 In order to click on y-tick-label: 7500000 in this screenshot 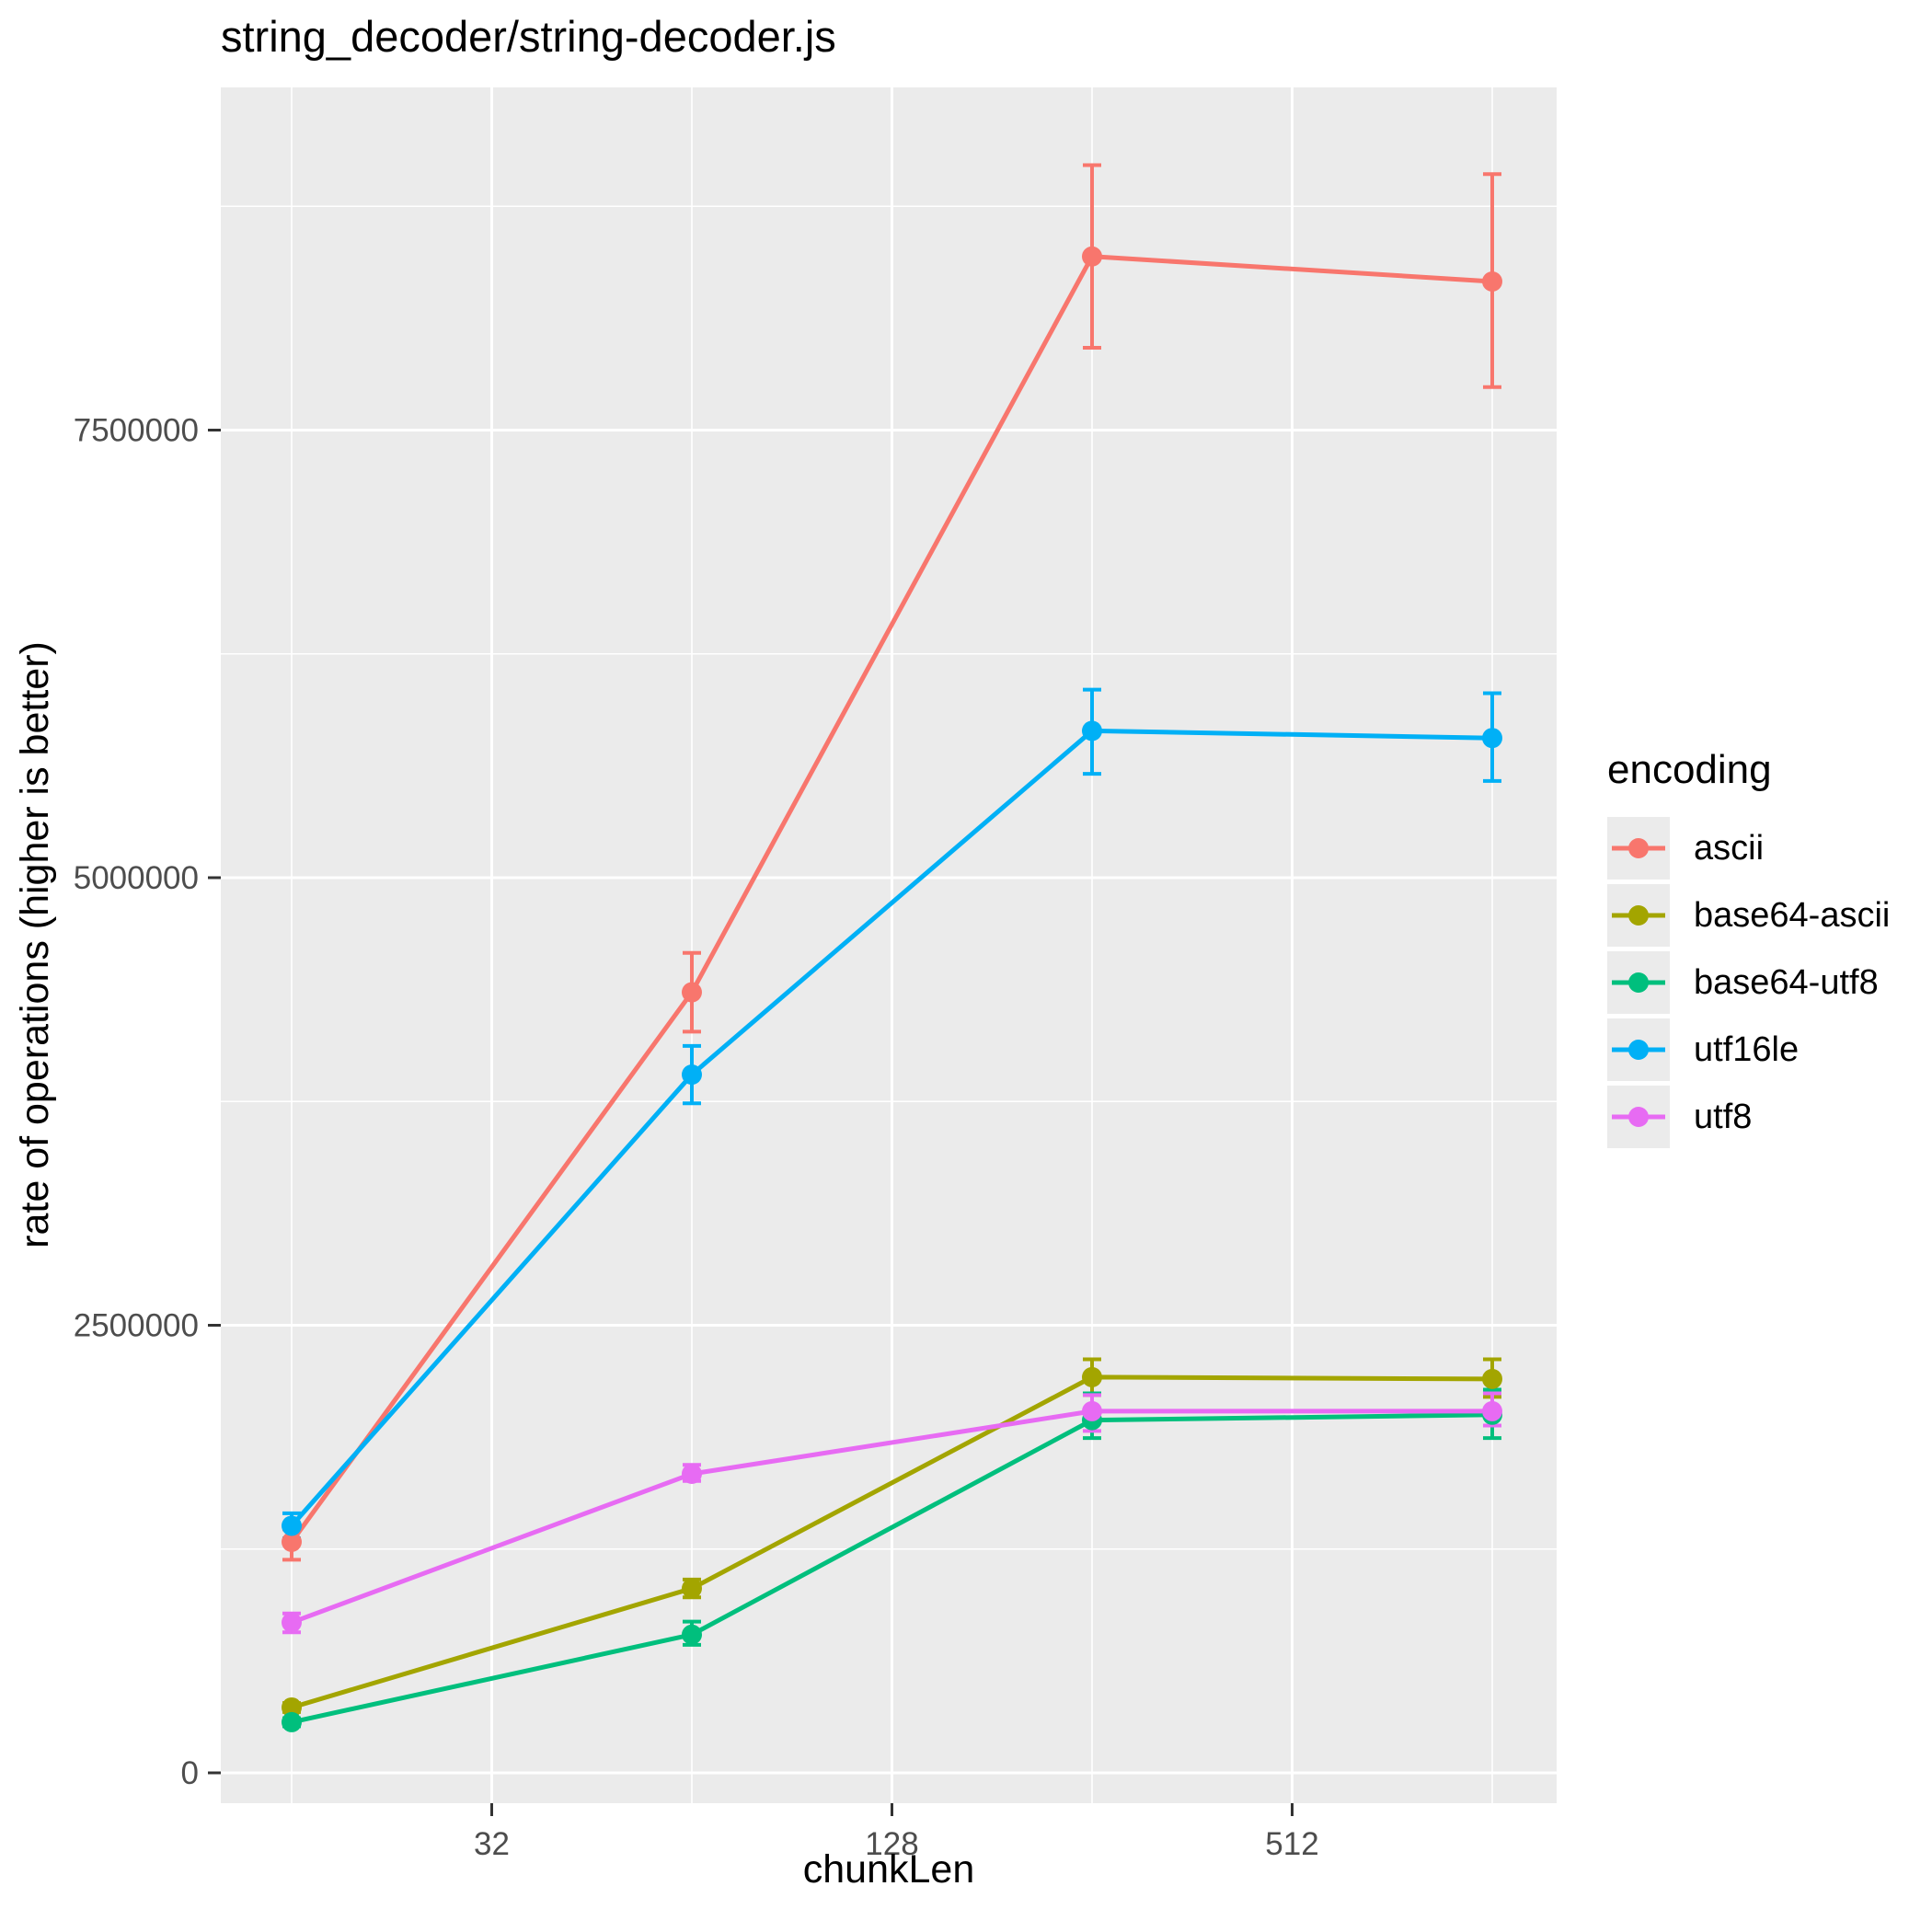, I will do `click(136, 431)`.